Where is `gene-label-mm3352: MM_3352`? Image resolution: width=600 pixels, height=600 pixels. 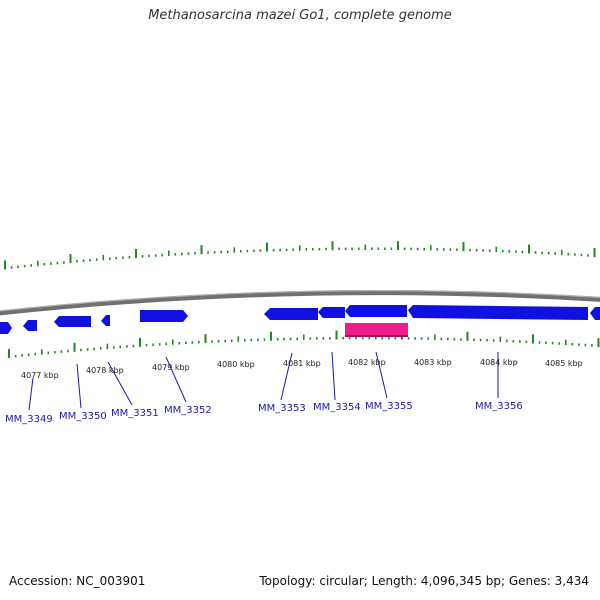 gene-label-mm3352: MM_3352 is located at coordinates (188, 410).